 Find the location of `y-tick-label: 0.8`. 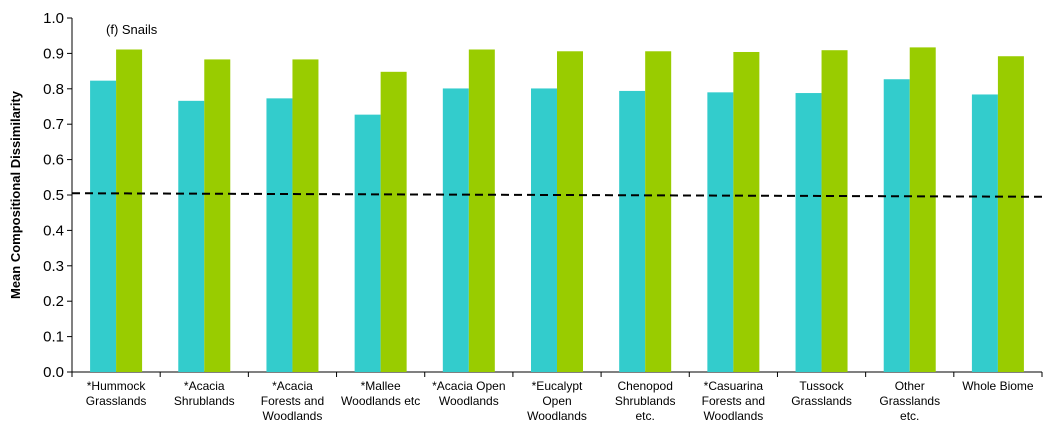

y-tick-label: 0.8 is located at coordinates (53, 89).